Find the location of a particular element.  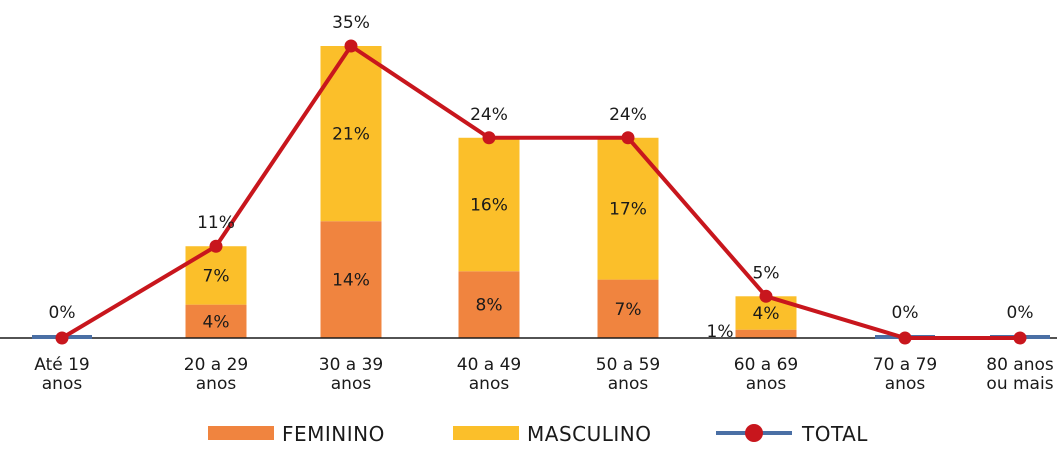

legend-swatch-feminino is located at coordinates (241, 433).